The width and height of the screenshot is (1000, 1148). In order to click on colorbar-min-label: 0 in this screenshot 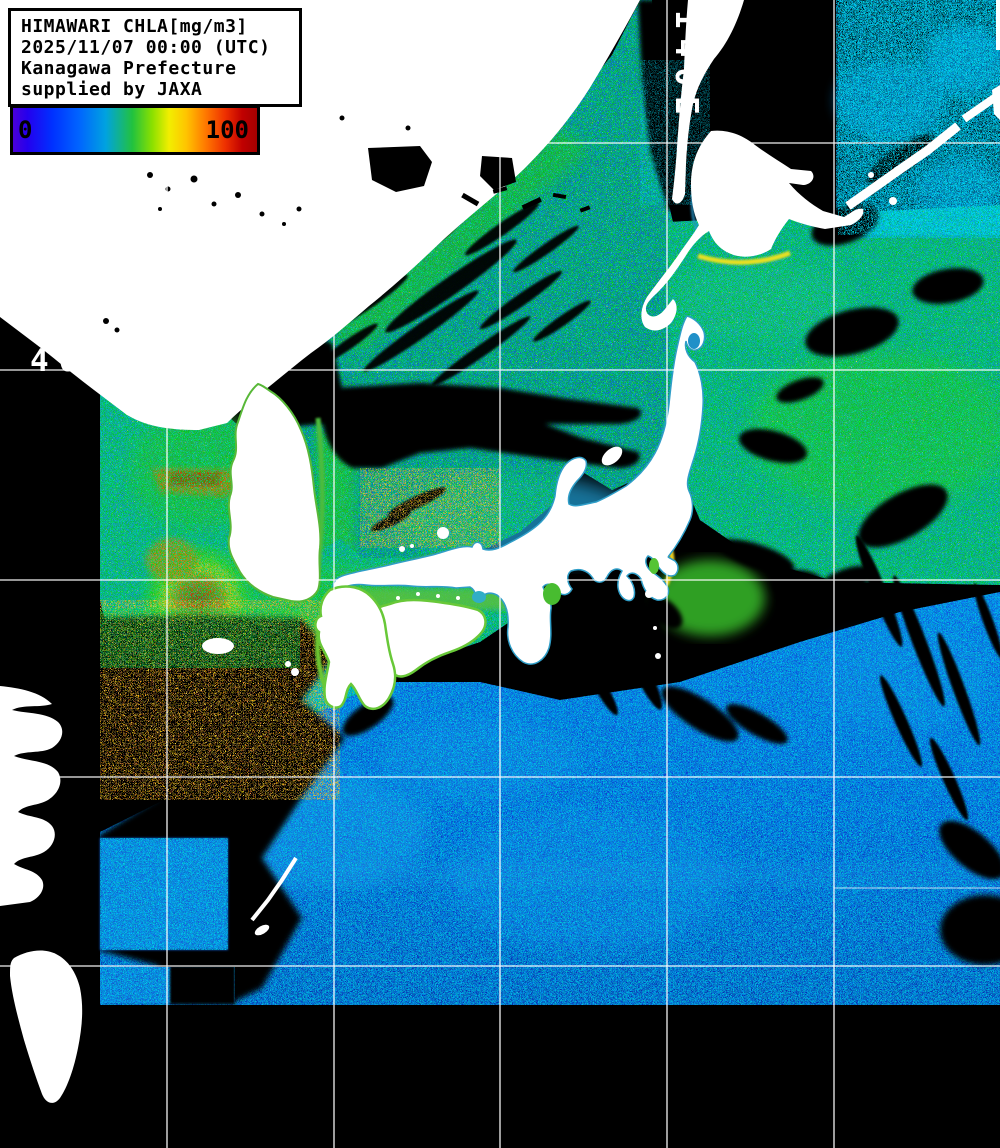, I will do `click(25, 130)`.